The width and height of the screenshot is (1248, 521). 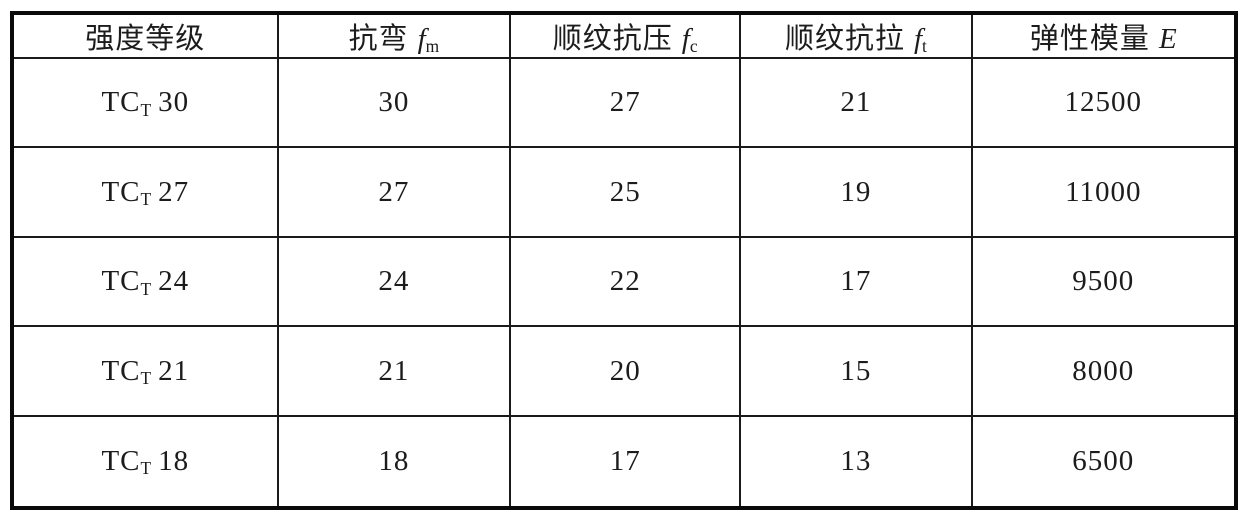 I want to click on value-cell-elastic-modulus: 6500, so click(x=1104, y=462).